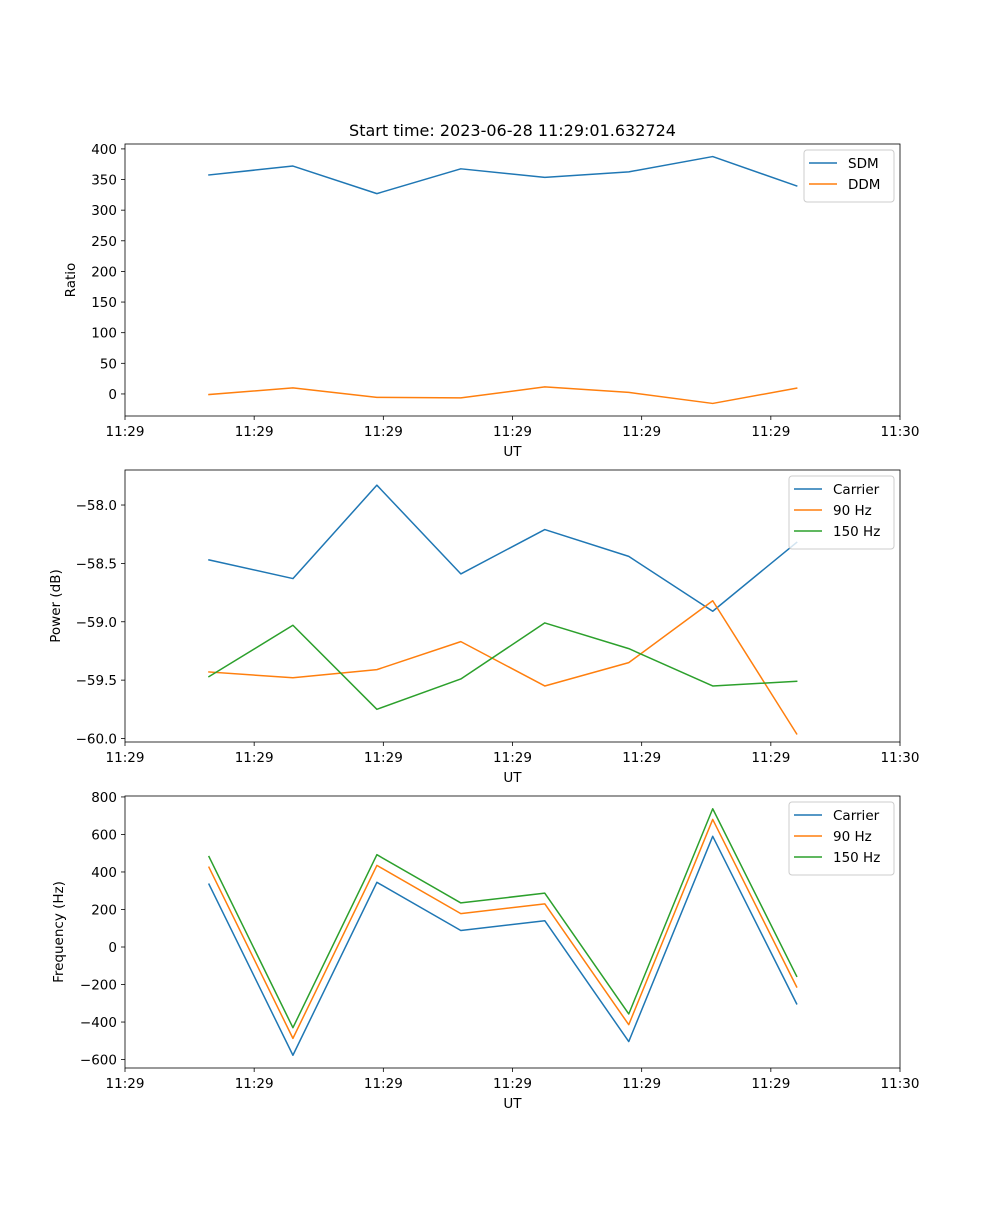  What do you see at coordinates (108, 364) in the screenshot?
I see `y-tick-label: 50` at bounding box center [108, 364].